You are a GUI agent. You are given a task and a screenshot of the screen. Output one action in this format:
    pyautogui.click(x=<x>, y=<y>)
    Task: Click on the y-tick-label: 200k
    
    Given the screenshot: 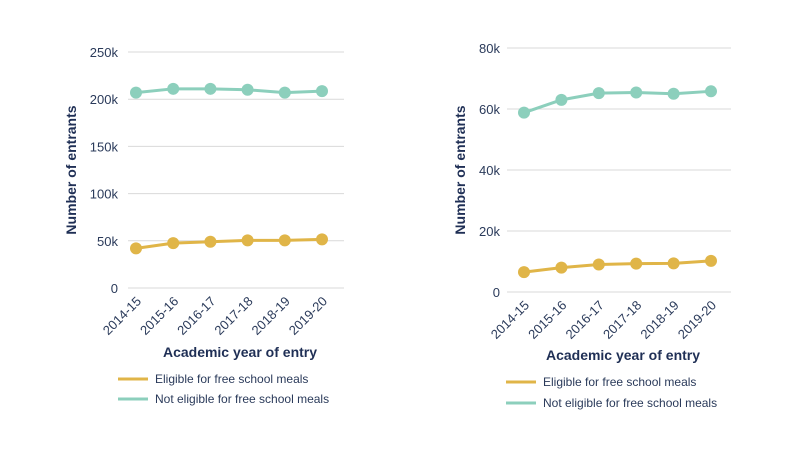 What is the action you would take?
    pyautogui.click(x=104, y=99)
    